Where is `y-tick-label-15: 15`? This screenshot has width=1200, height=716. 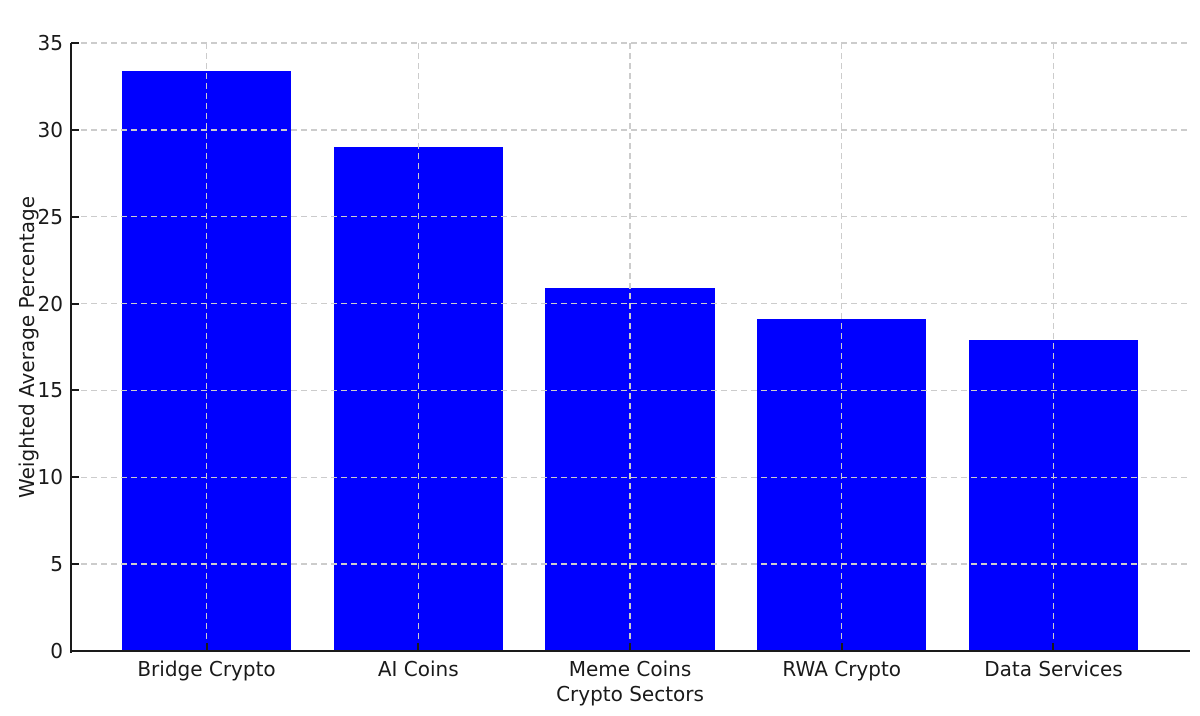 y-tick-label-15: 15 is located at coordinates (50, 390).